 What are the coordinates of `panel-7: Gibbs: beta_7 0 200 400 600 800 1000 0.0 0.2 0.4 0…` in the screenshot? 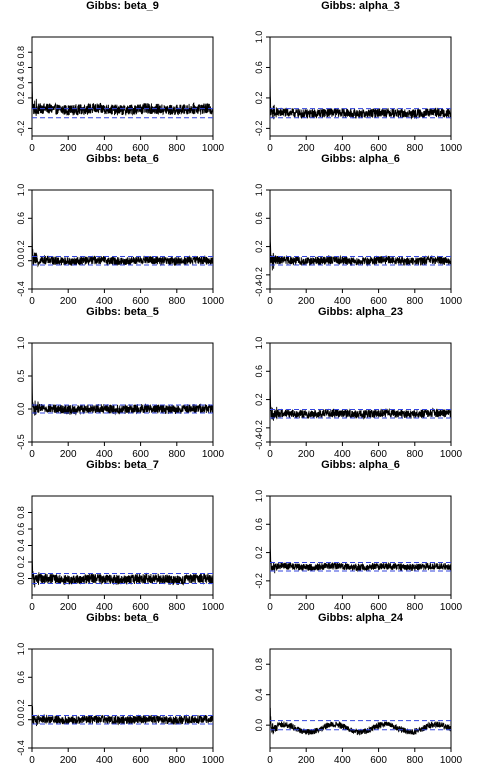 It's located at (120, 536).